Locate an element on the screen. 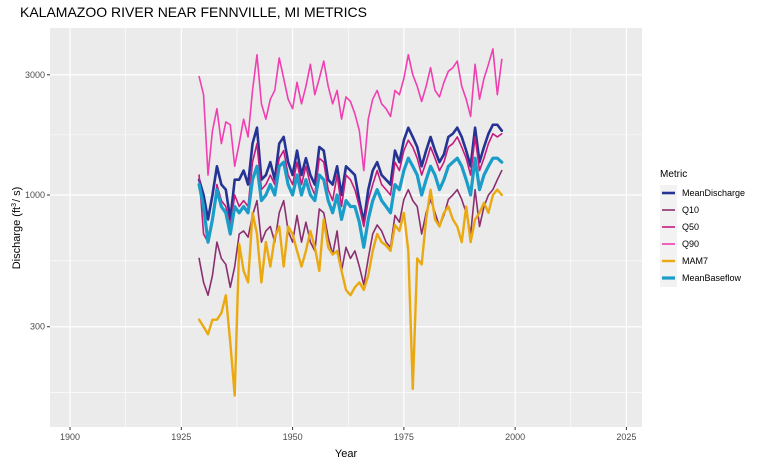  series-line-q10 is located at coordinates (350, 233).